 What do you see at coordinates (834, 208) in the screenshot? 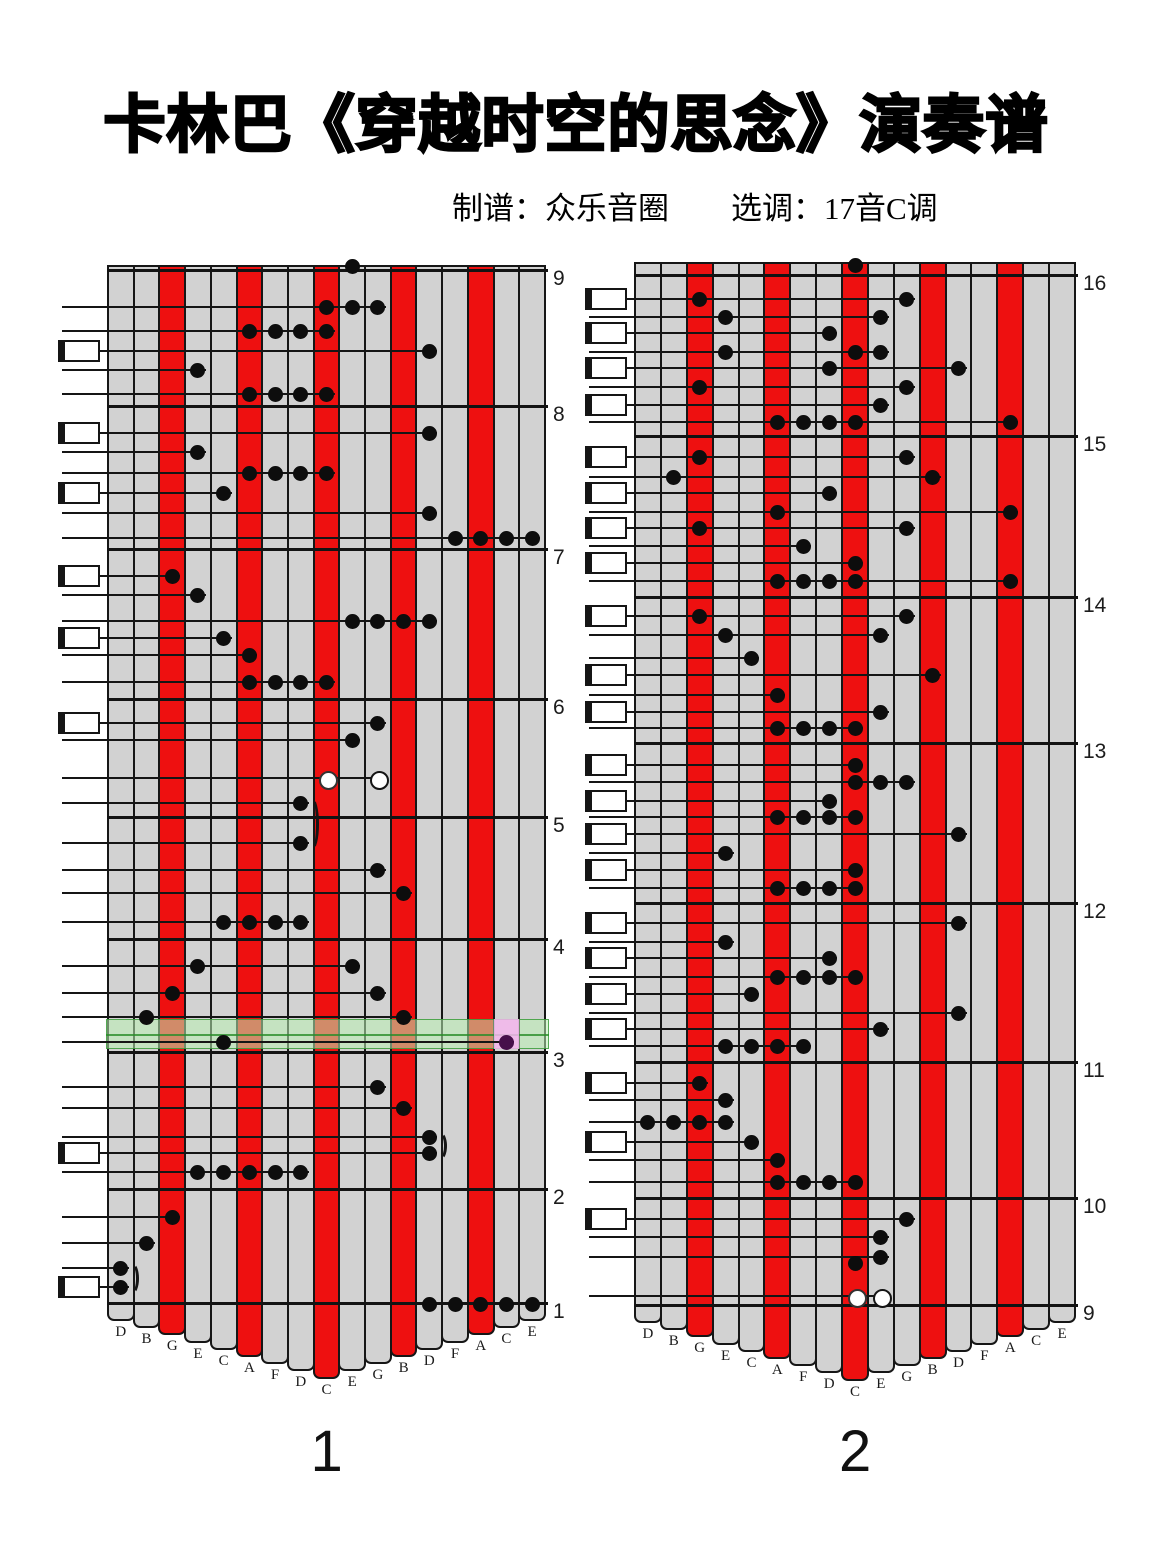
I see `key-text: 选调：17音C调` at bounding box center [834, 208].